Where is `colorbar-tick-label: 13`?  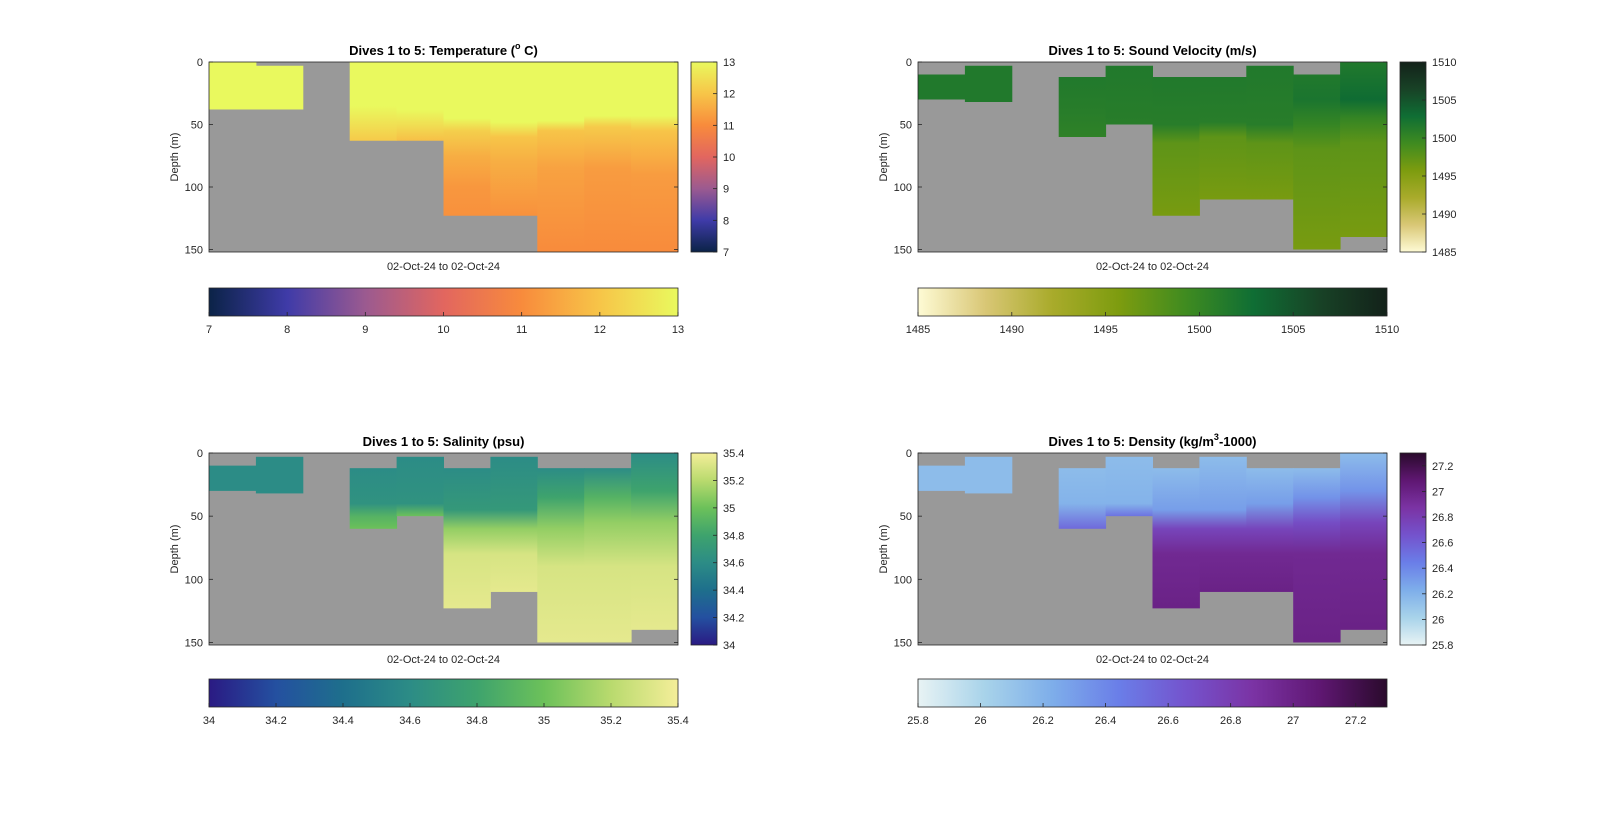
colorbar-tick-label: 13 is located at coordinates (678, 330).